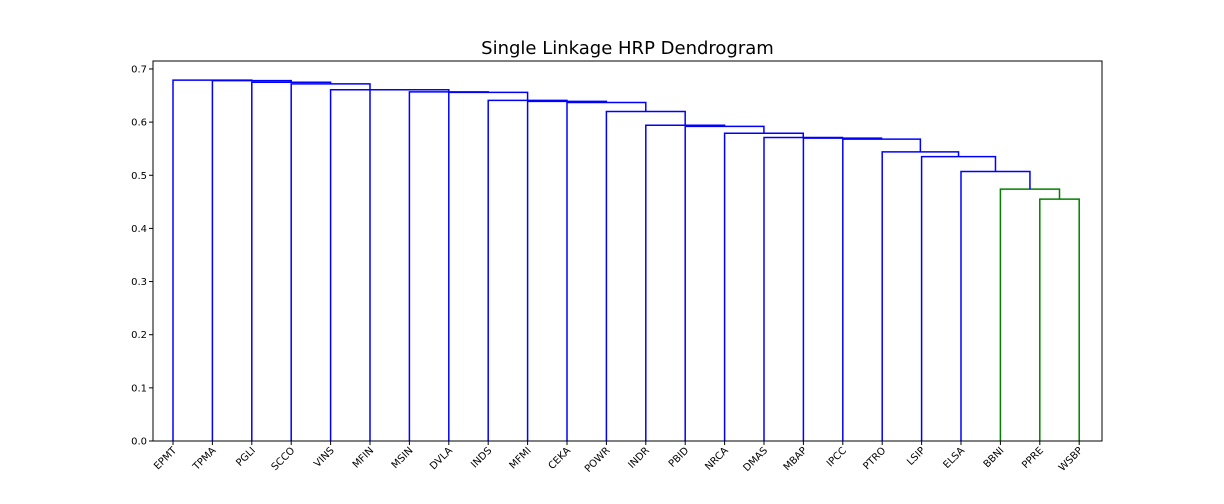  Describe the element at coordinates (139, 229) in the screenshot. I see `y-tick-label: 0.4` at that location.